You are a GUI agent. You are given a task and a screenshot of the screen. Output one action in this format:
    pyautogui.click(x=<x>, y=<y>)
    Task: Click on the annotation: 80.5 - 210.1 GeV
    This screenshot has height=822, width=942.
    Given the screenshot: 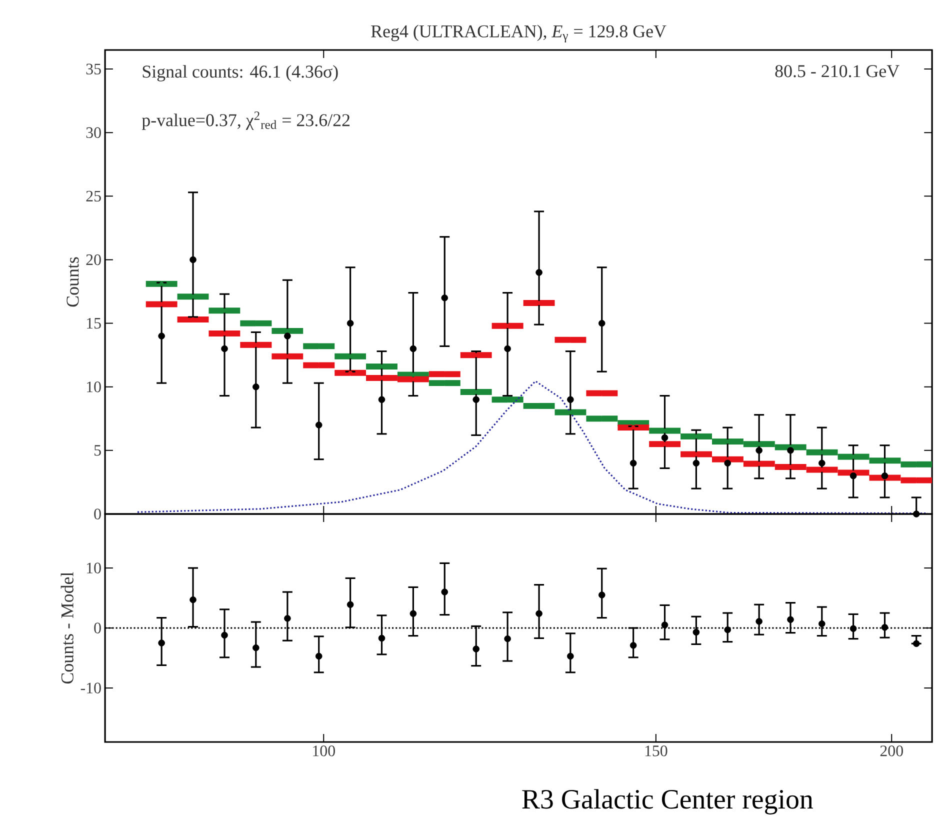 What is the action you would take?
    pyautogui.click(x=837, y=71)
    